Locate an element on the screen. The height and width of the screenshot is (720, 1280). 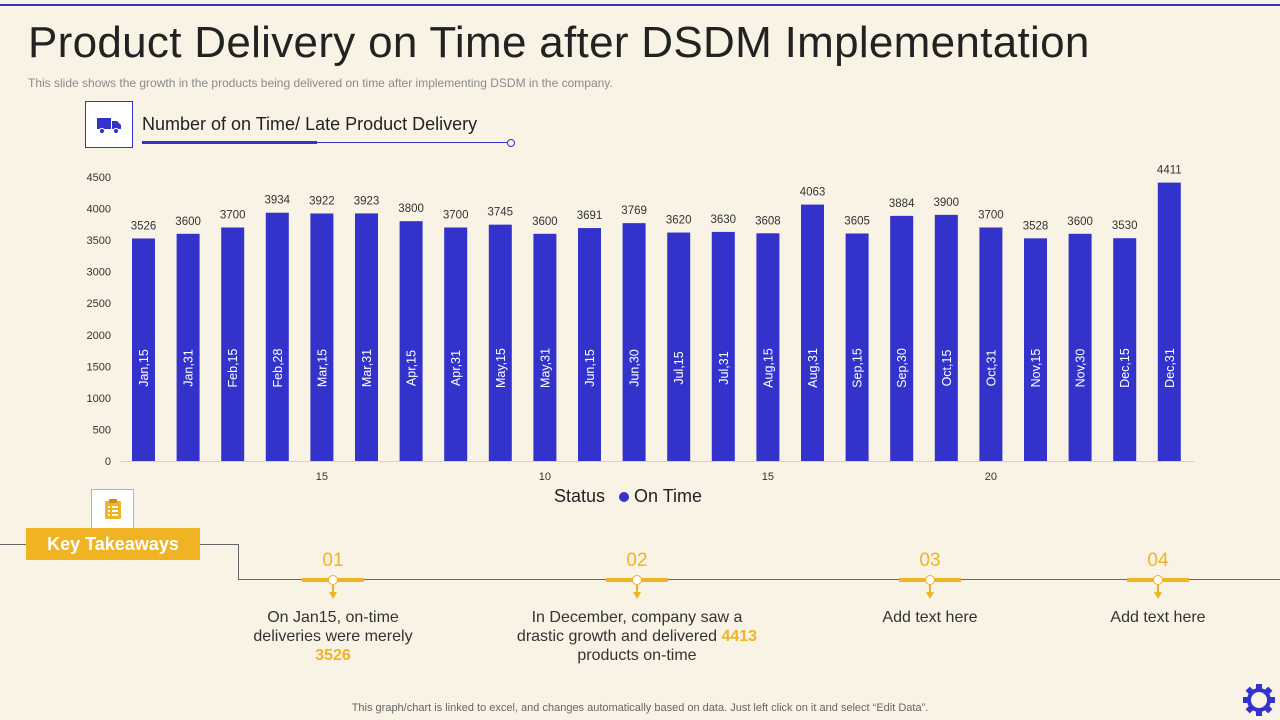
key-takeaways-badge: Key Takeaways is located at coordinates (113, 544).